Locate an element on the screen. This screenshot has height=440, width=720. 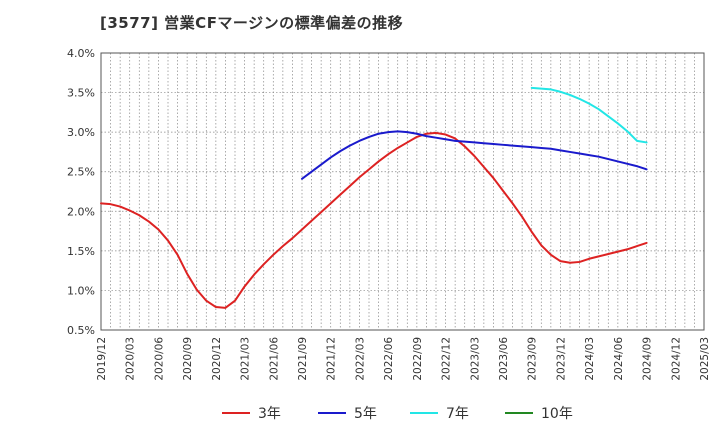
x-tick-label: 2021/09 is located at coordinates (303, 359).